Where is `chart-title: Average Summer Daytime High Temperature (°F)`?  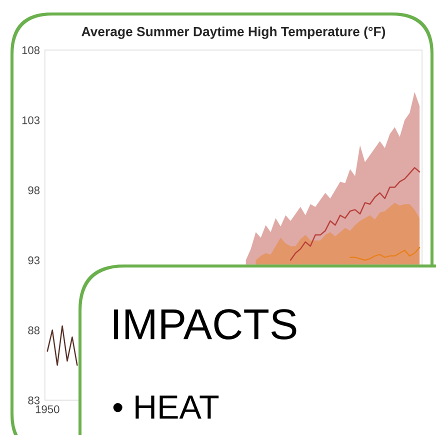
chart-title: Average Summer Daytime High Temperature (°F) is located at coordinates (234, 32).